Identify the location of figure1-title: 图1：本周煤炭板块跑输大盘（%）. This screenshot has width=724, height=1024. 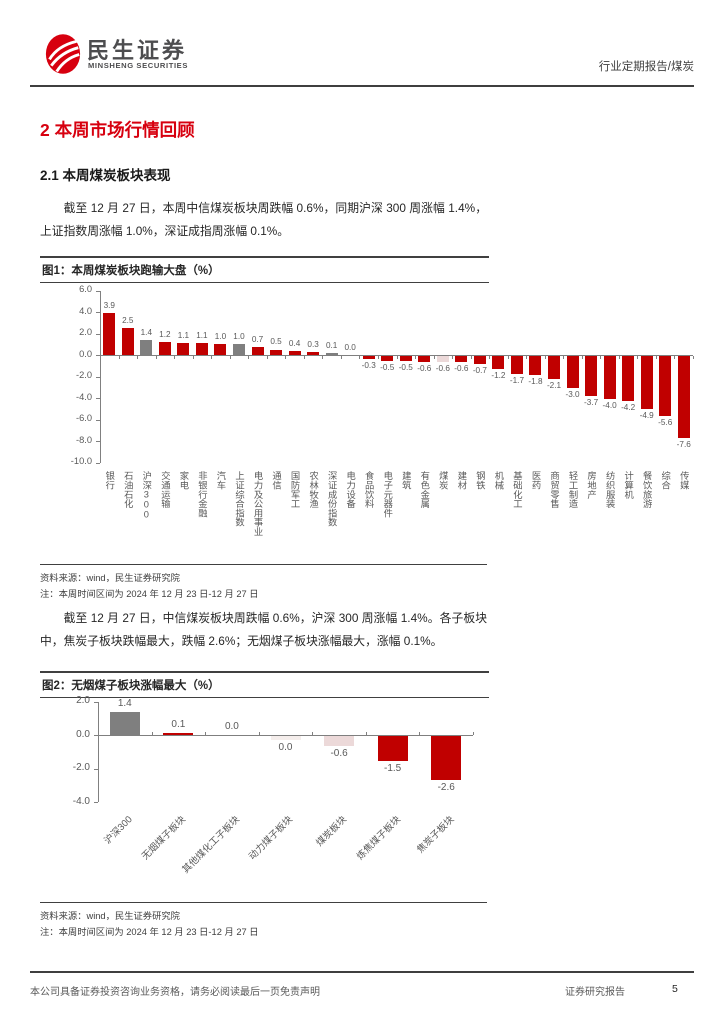
(264, 269).